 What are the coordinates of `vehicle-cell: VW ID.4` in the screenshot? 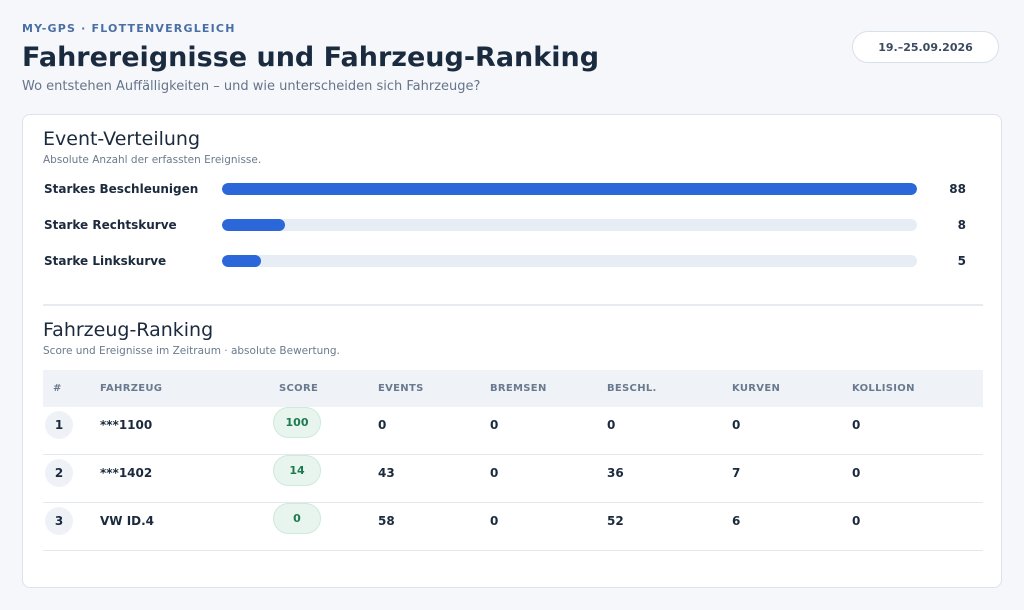 It's located at (127, 521).